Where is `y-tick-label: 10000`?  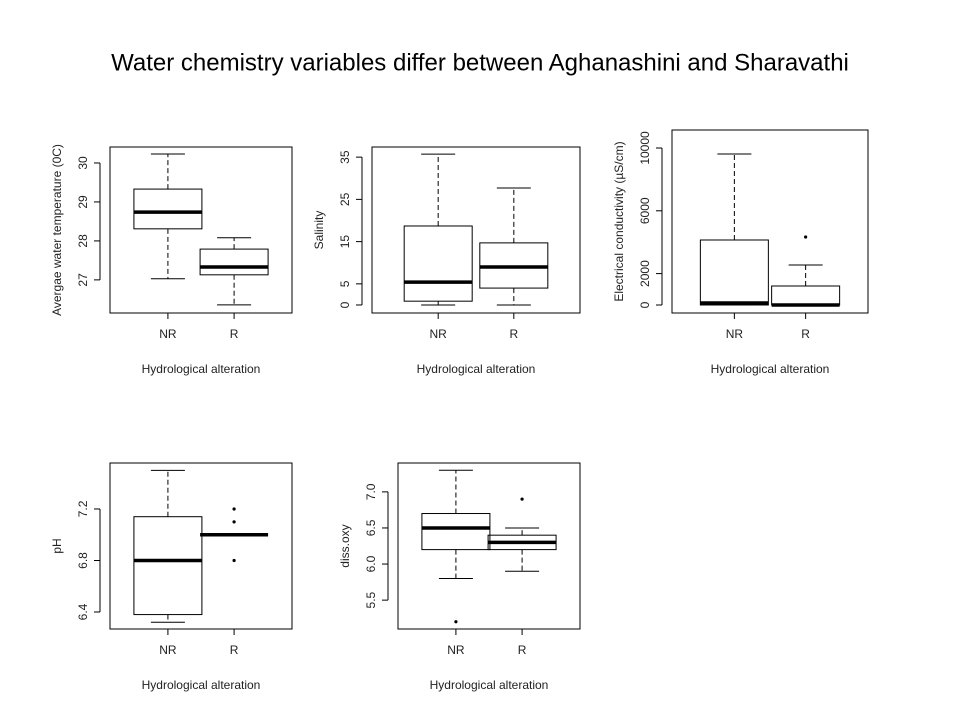
y-tick-label: 10000 is located at coordinates (645, 148).